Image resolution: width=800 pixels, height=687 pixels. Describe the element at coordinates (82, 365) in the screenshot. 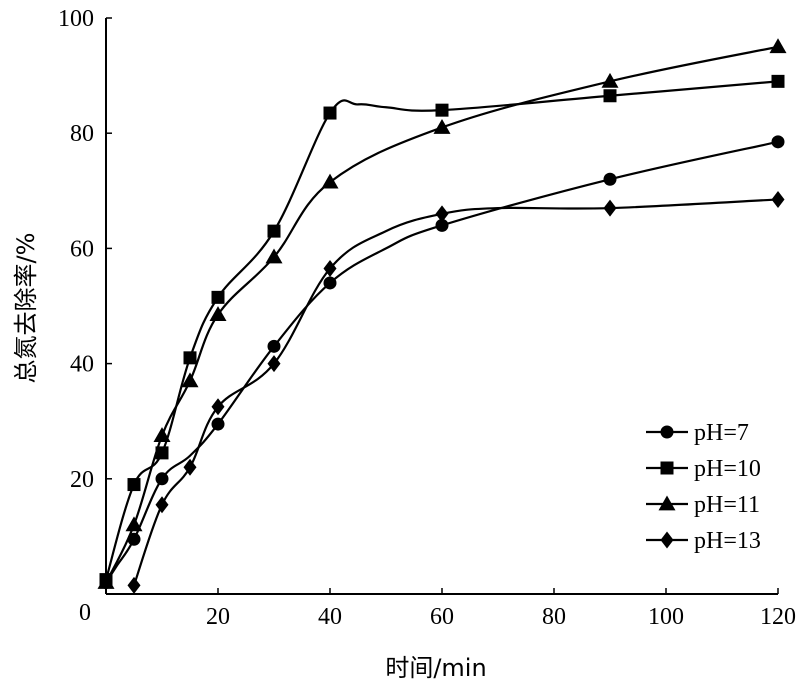

I see `y-tick-label: 40` at that location.